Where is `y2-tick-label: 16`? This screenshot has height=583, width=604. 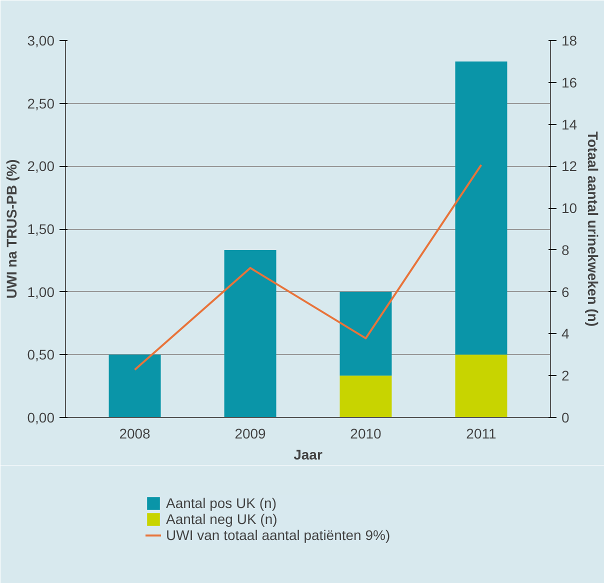 y2-tick-label: 16 is located at coordinates (570, 82).